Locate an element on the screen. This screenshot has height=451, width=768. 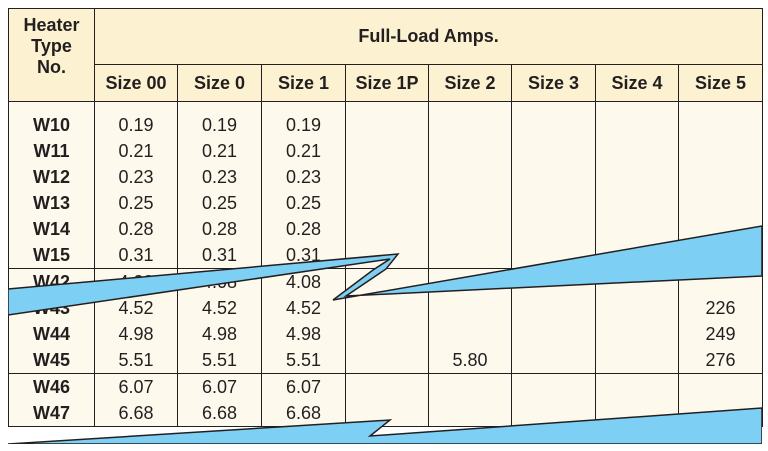
size-header-size-1: Size 1 is located at coordinates (303, 83).